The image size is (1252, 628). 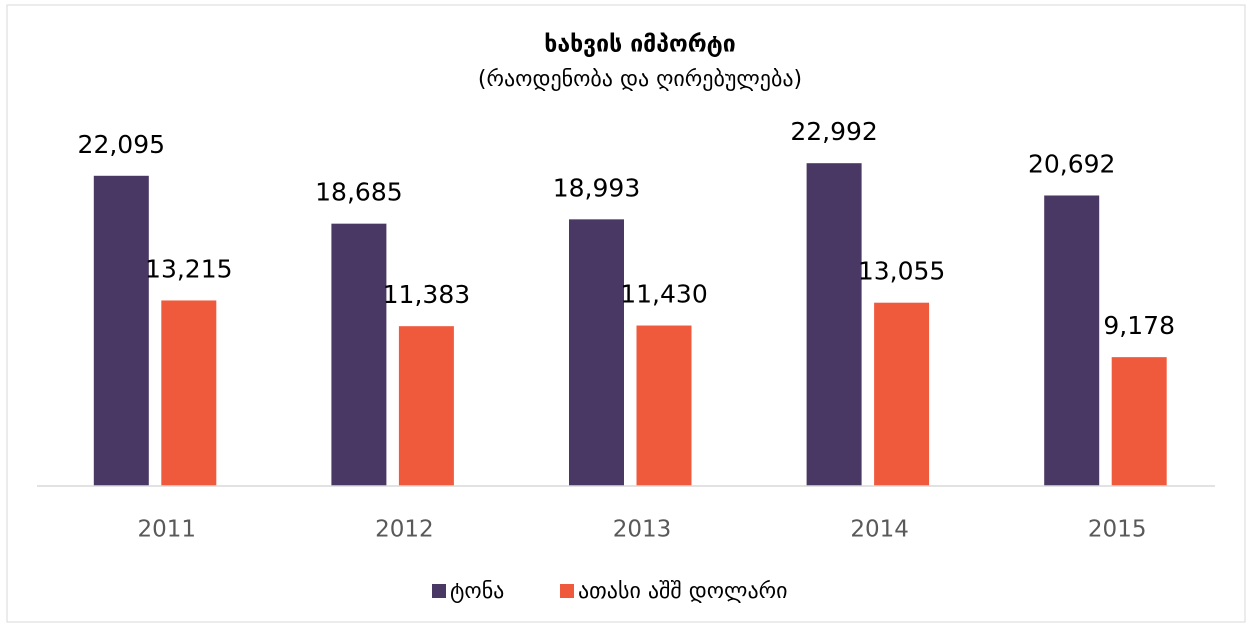 I want to click on legend-label: ტონა, so click(x=477, y=591).